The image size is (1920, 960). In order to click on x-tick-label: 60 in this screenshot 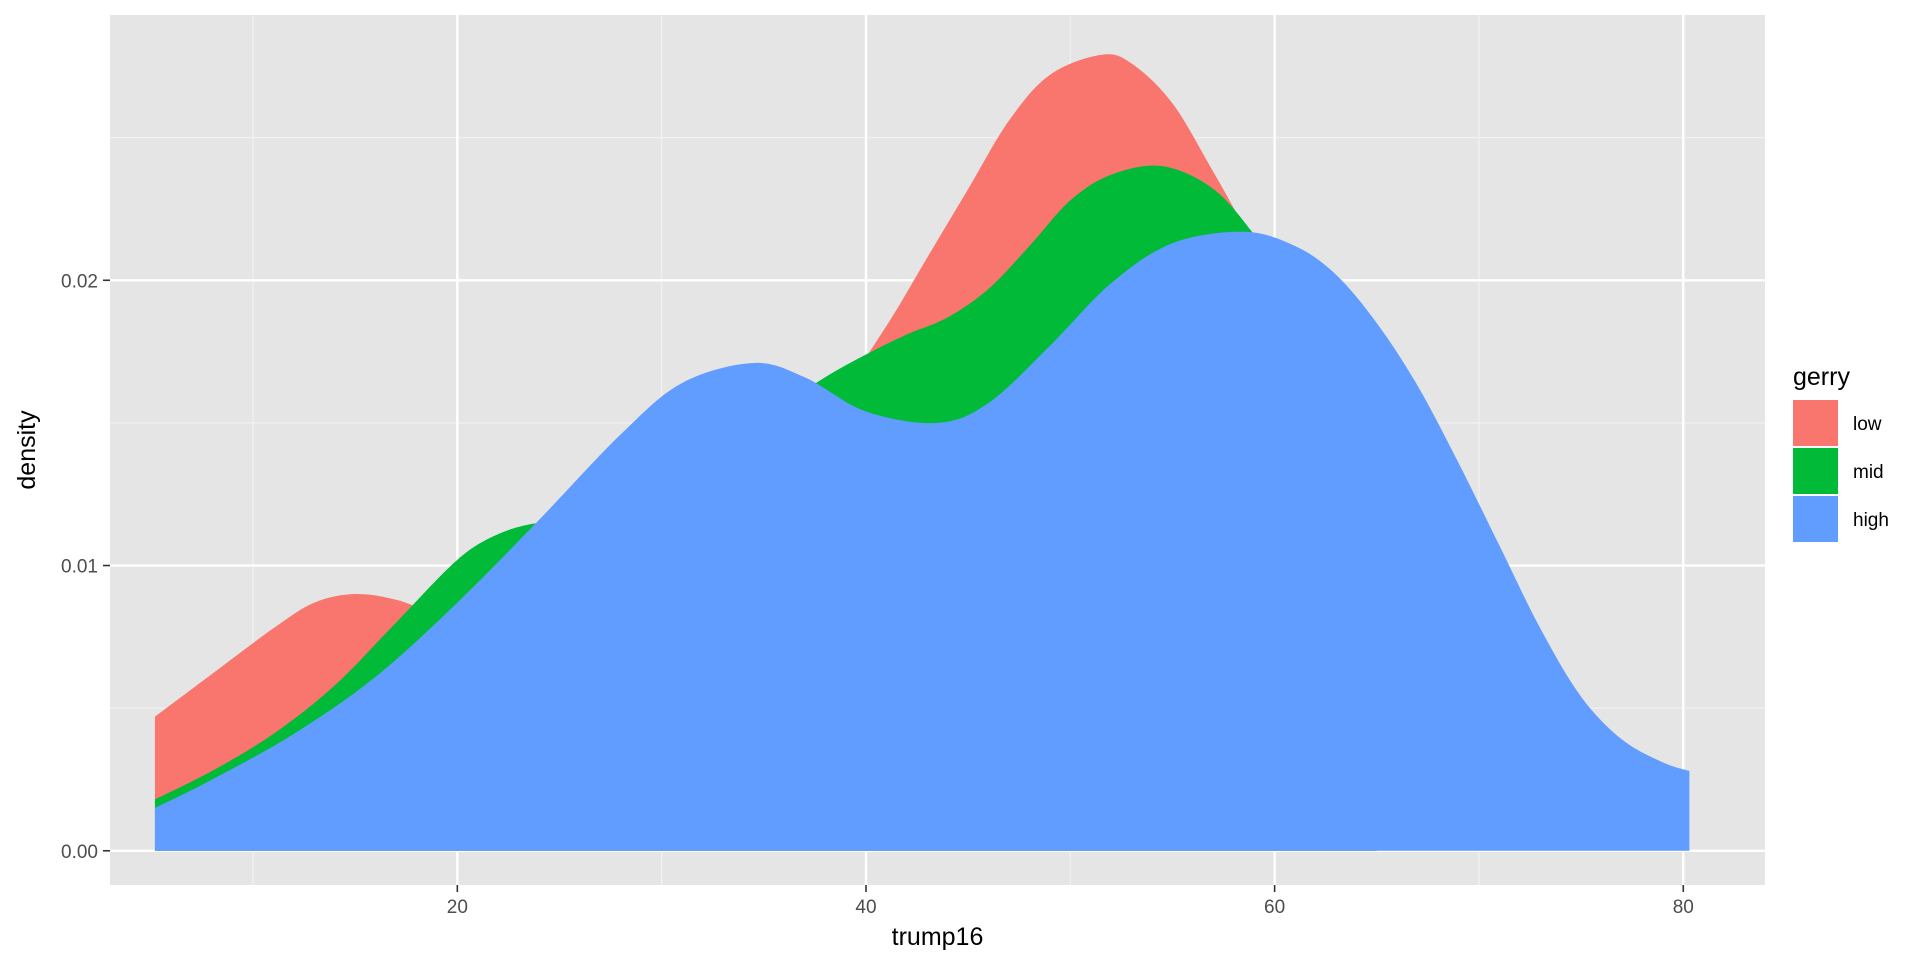, I will do `click(1274, 907)`.